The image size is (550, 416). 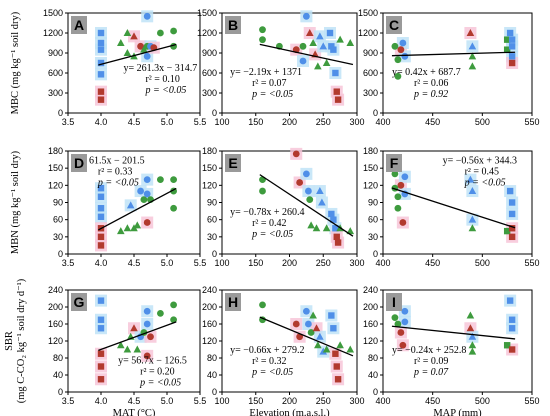 I want to click on panel-d-ytick-label: 60, so click(x=58, y=220).